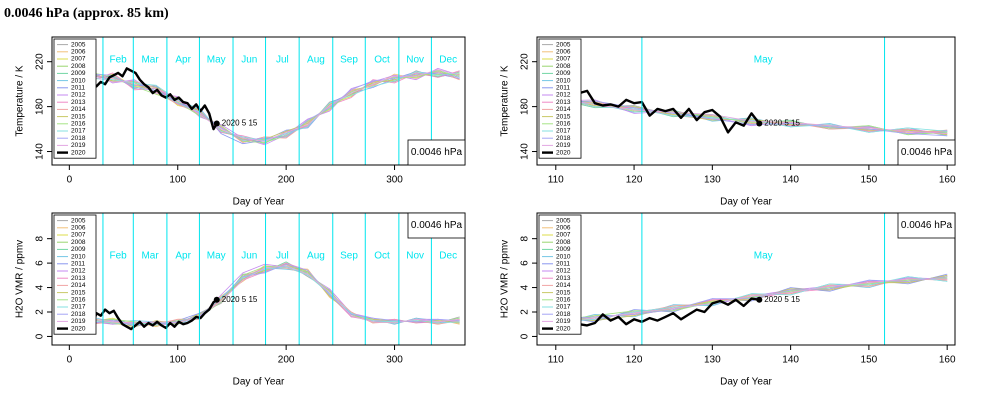 The width and height of the screenshot is (1000, 403). What do you see at coordinates (70, 360) in the screenshot?
I see `x-tick-label: 0` at bounding box center [70, 360].